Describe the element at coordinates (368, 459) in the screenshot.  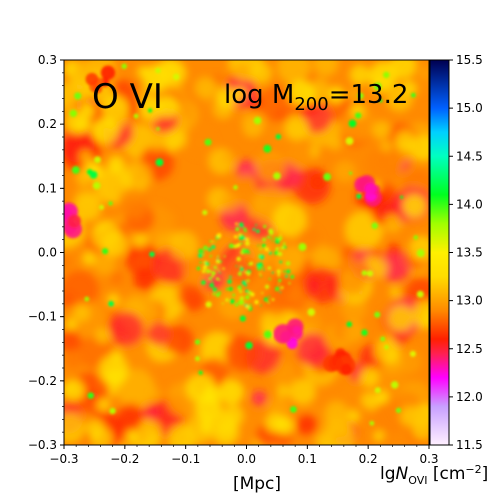
I see `x-tick-label: 0.2` at that location.